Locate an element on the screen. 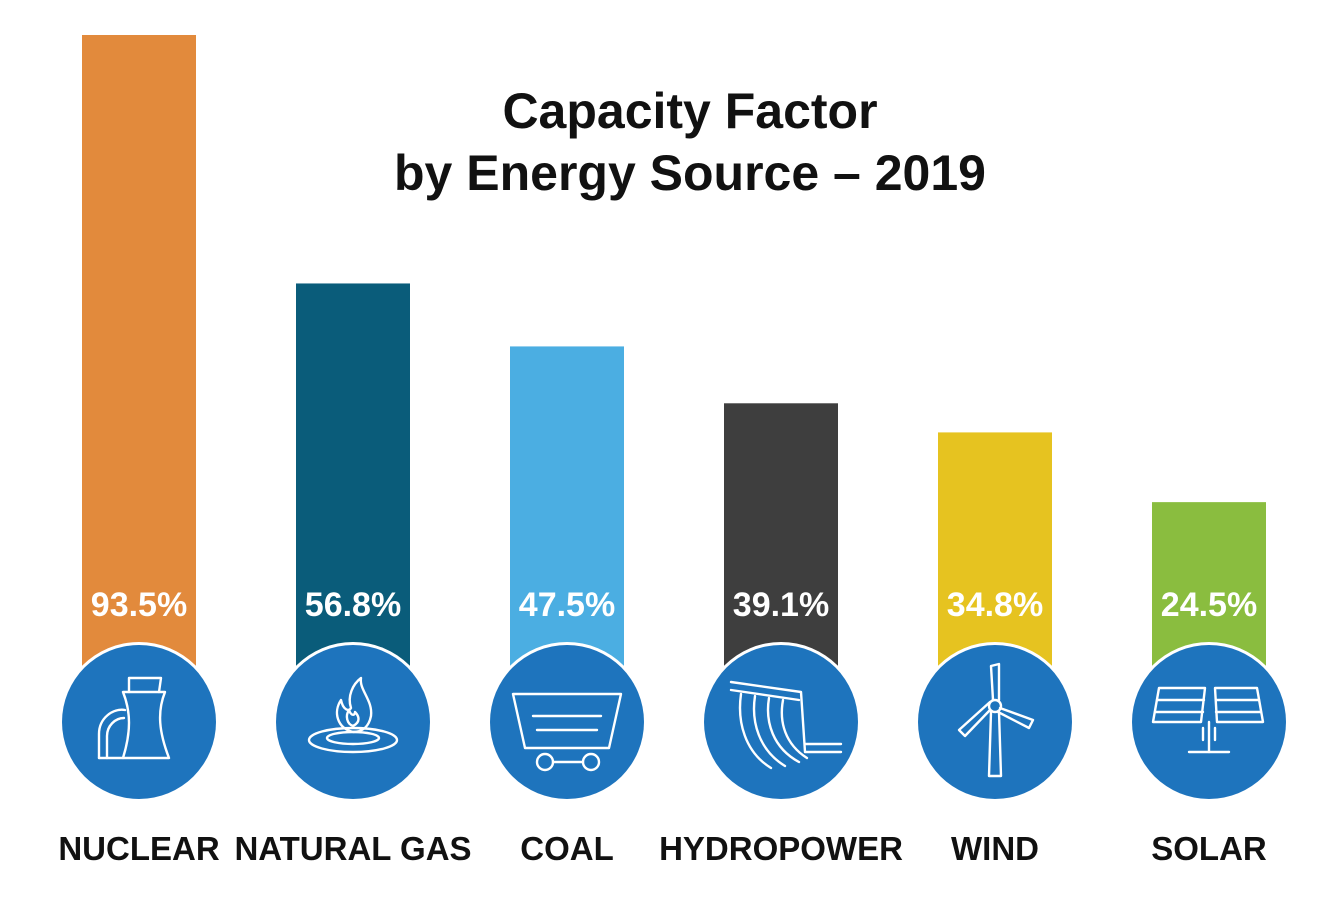  bar-natural-gas is located at coordinates (353, 475).